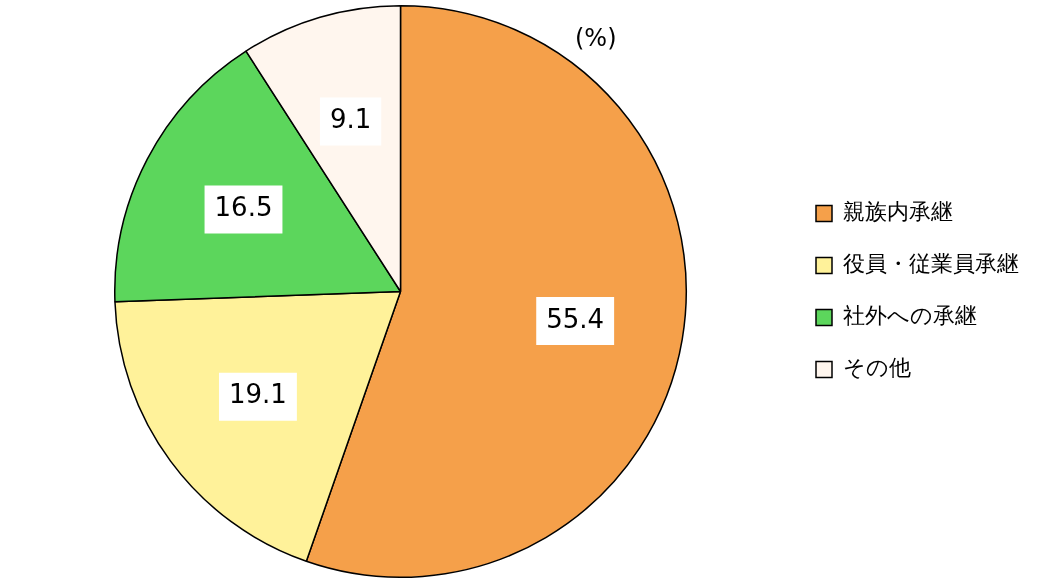 The height and width of the screenshot is (583, 1039). What do you see at coordinates (877, 368) in the screenshot?
I see `legend-label: その他` at bounding box center [877, 368].